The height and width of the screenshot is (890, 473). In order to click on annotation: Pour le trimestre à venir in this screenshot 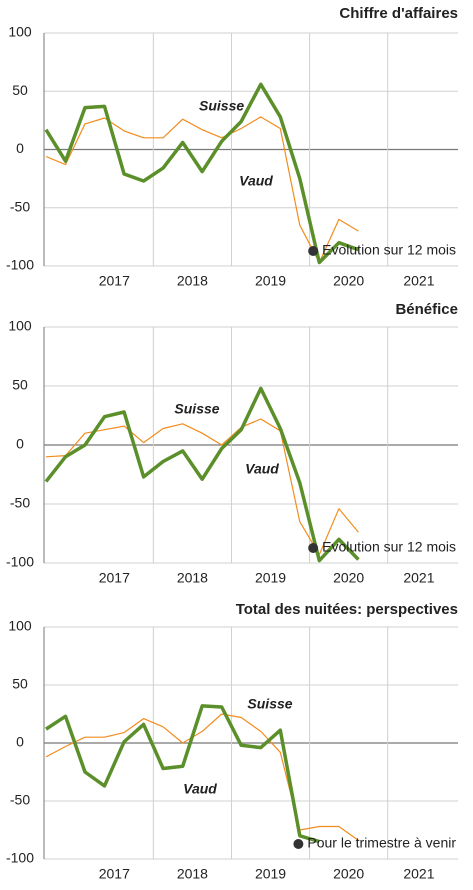, I will do `click(381, 843)`.